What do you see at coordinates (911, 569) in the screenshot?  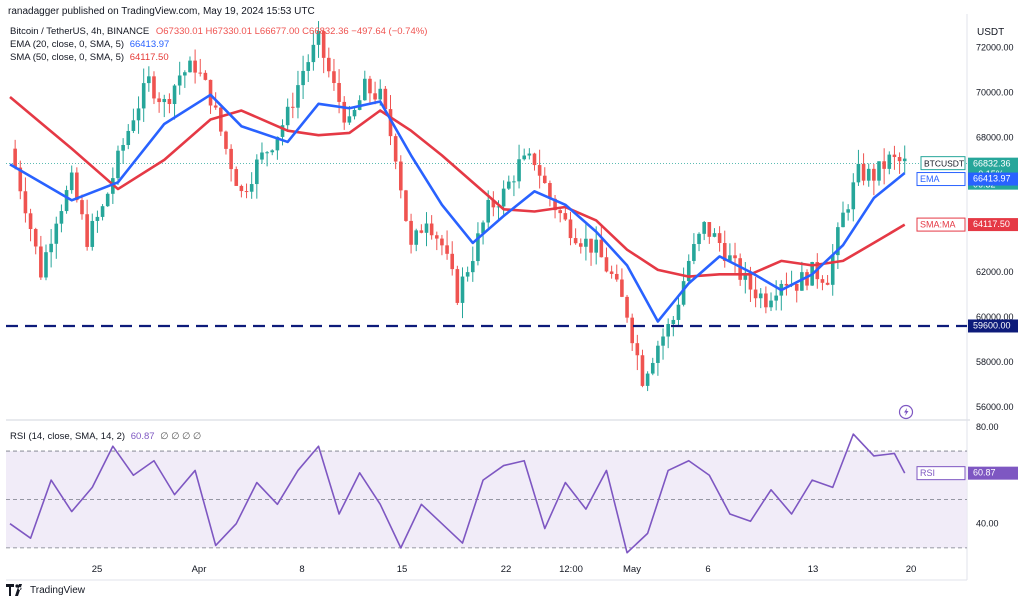 I see `time-tick-label: 20` at bounding box center [911, 569].